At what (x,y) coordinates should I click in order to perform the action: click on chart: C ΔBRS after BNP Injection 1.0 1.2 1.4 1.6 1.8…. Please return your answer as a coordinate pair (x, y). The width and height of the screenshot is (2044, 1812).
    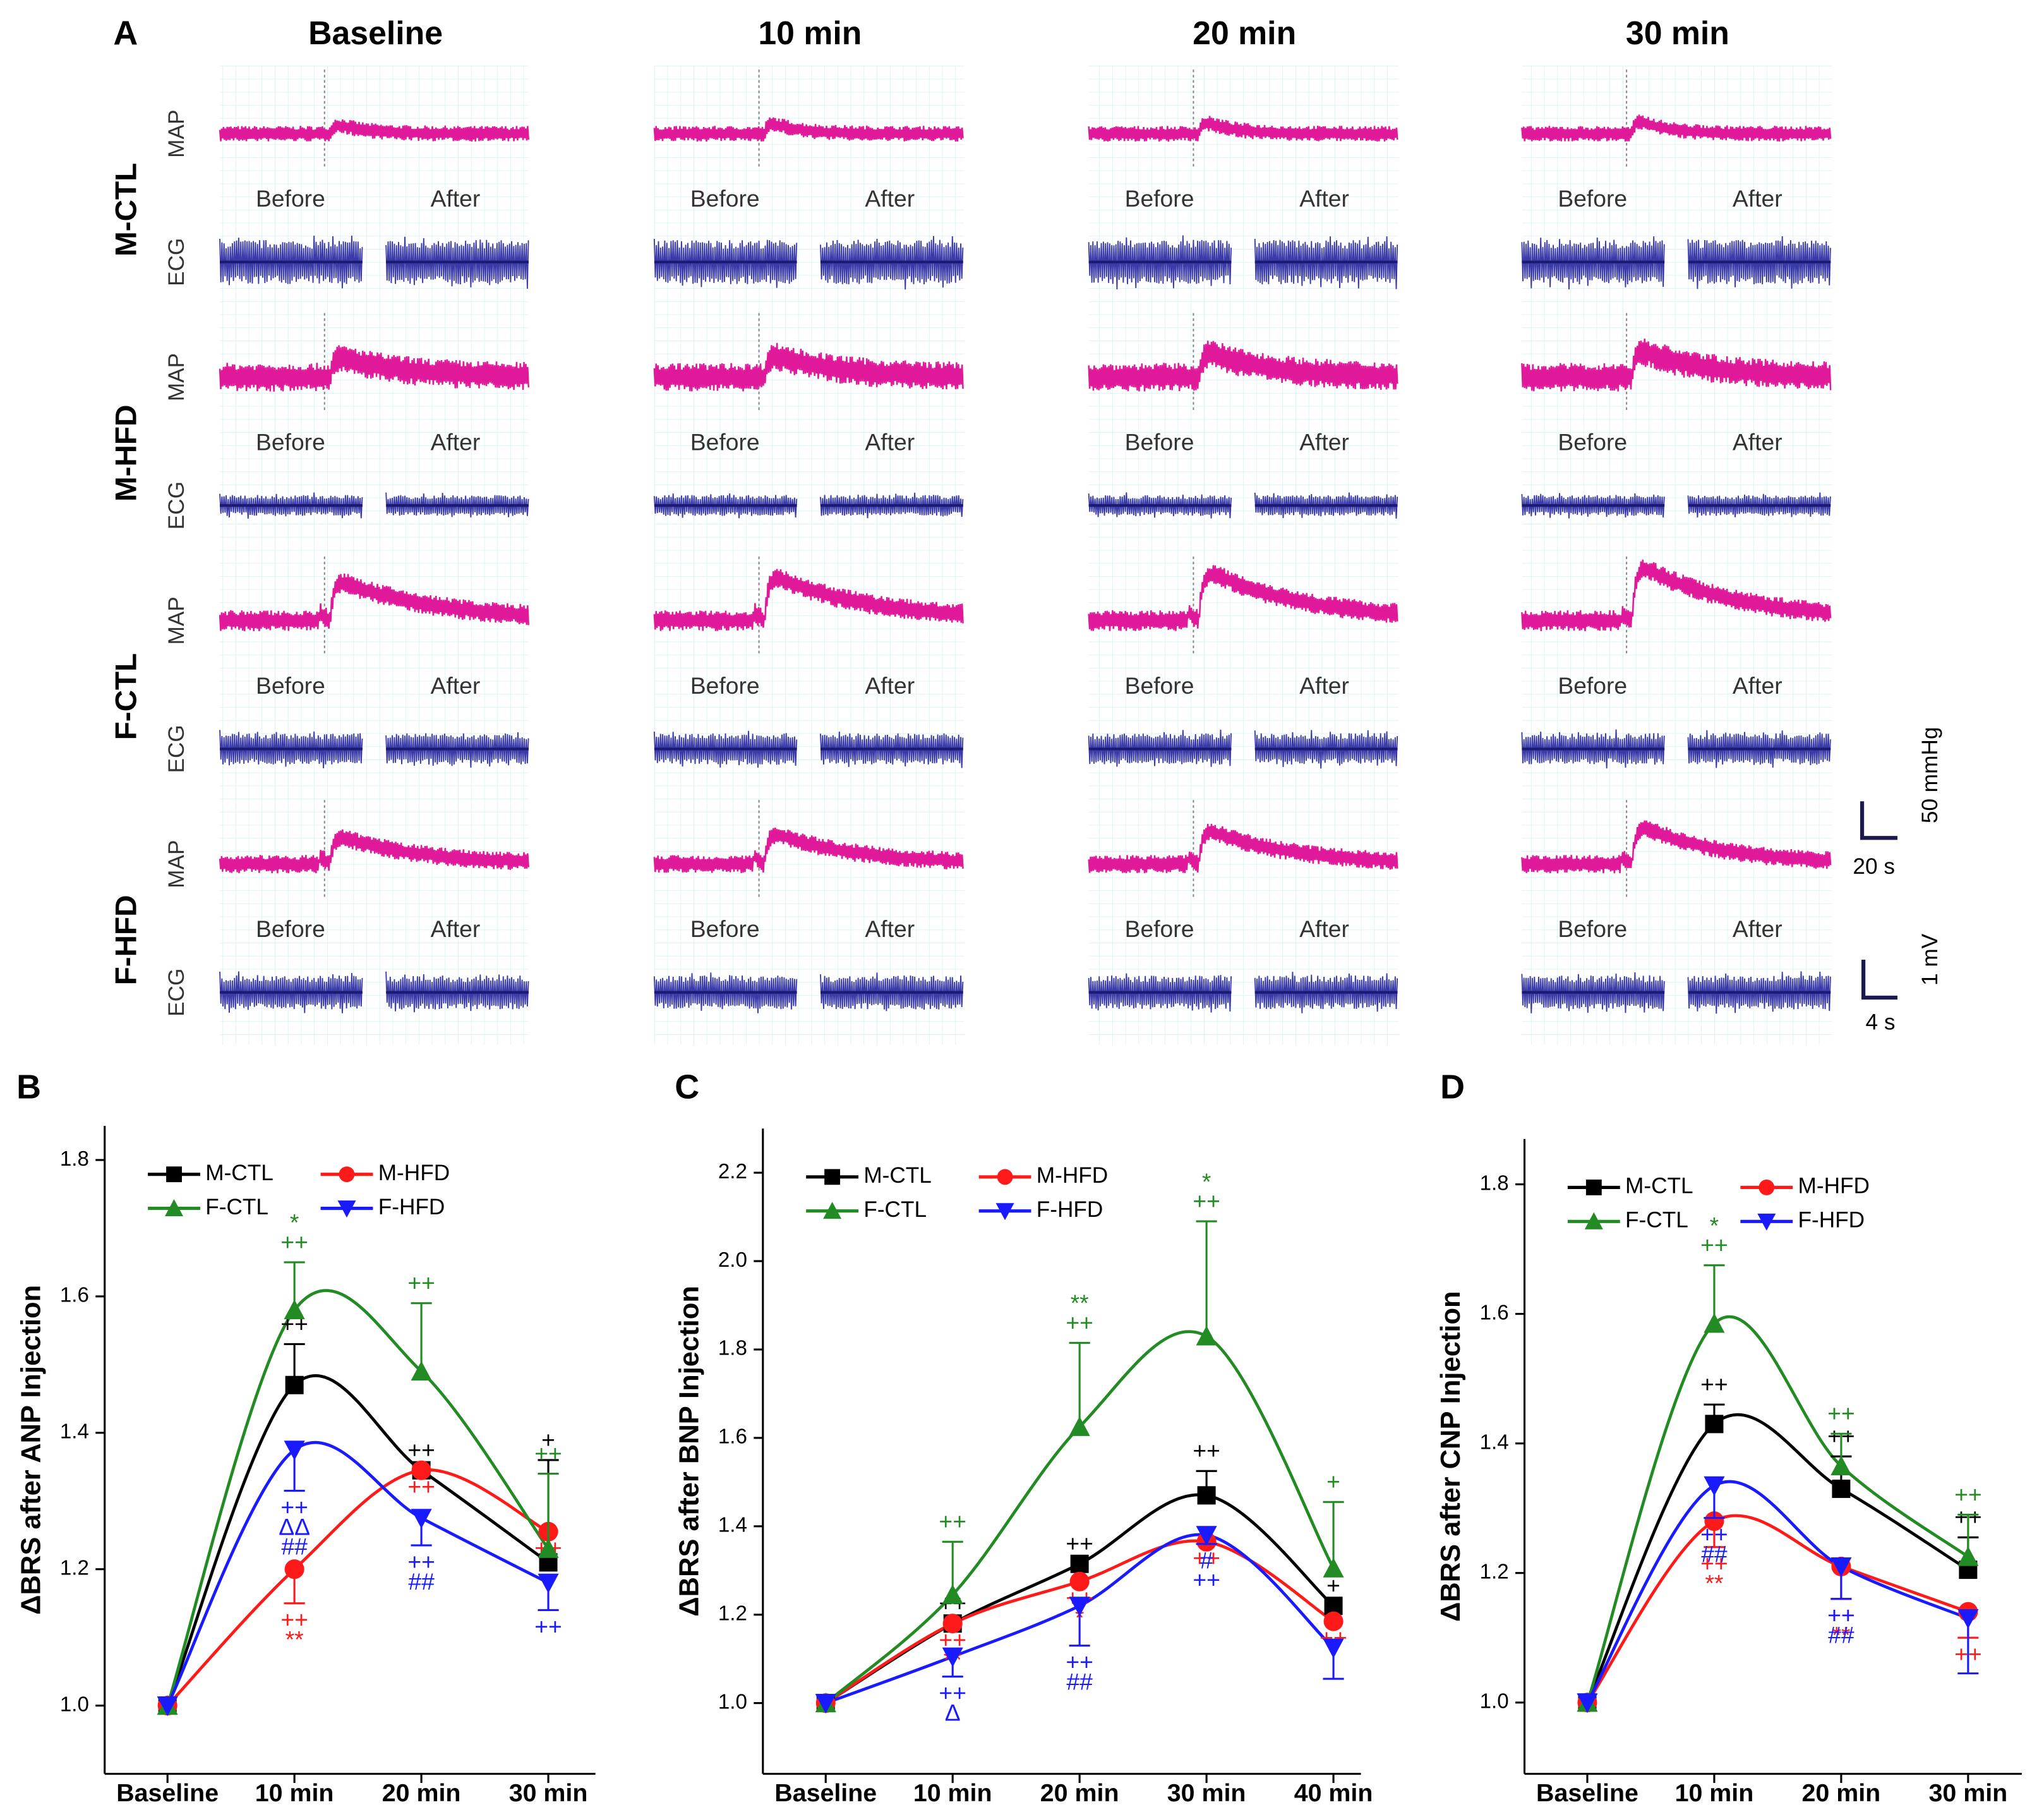
    Looking at the image, I should click on (1023, 1438).